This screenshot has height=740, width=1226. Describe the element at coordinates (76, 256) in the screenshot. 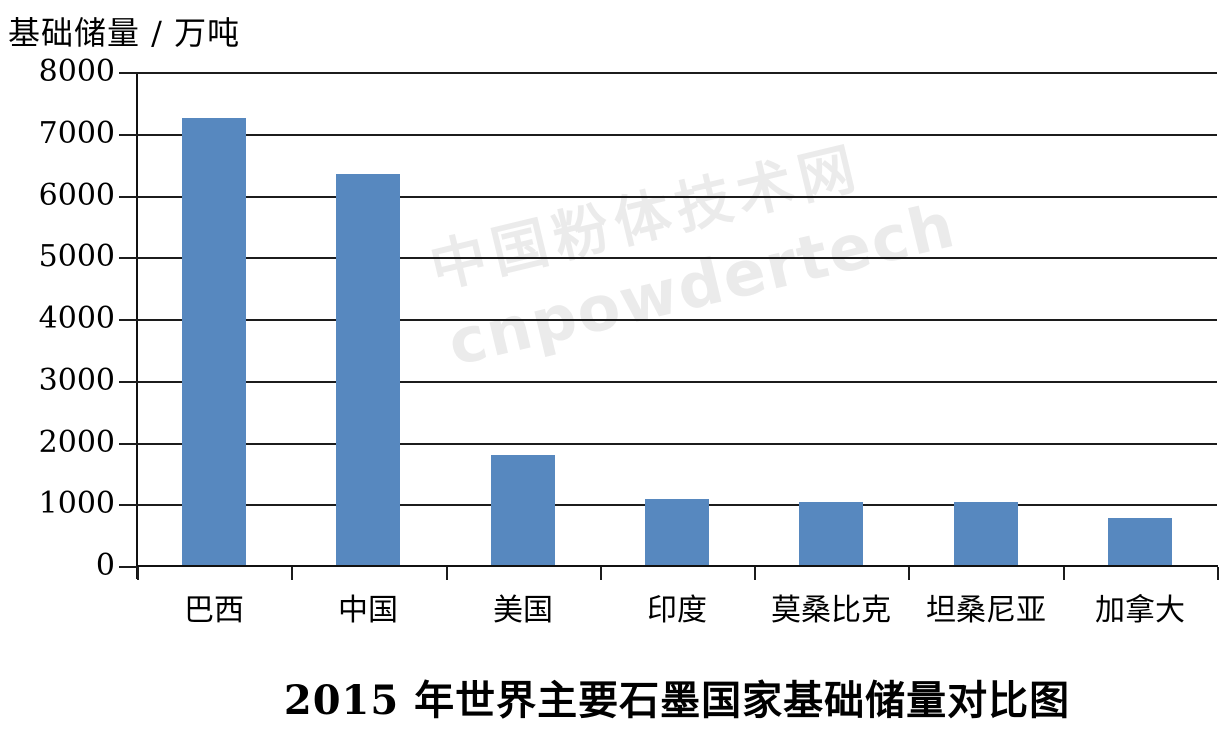

I see `y-axis-tick-label-5000: 5000` at that location.